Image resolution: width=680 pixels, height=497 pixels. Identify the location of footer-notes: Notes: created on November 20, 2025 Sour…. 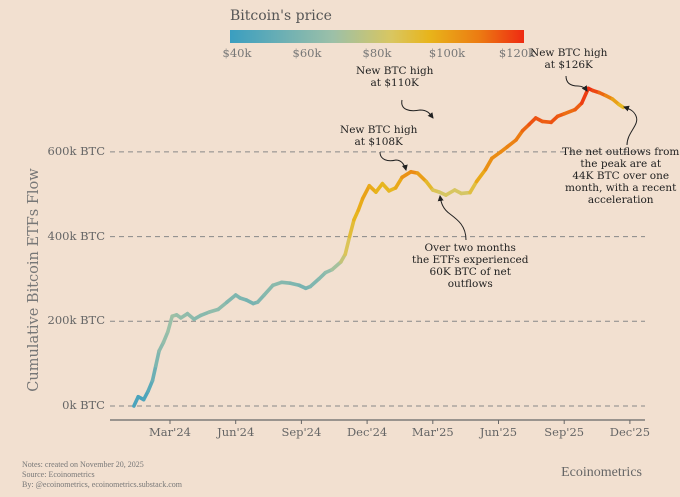
(102, 475).